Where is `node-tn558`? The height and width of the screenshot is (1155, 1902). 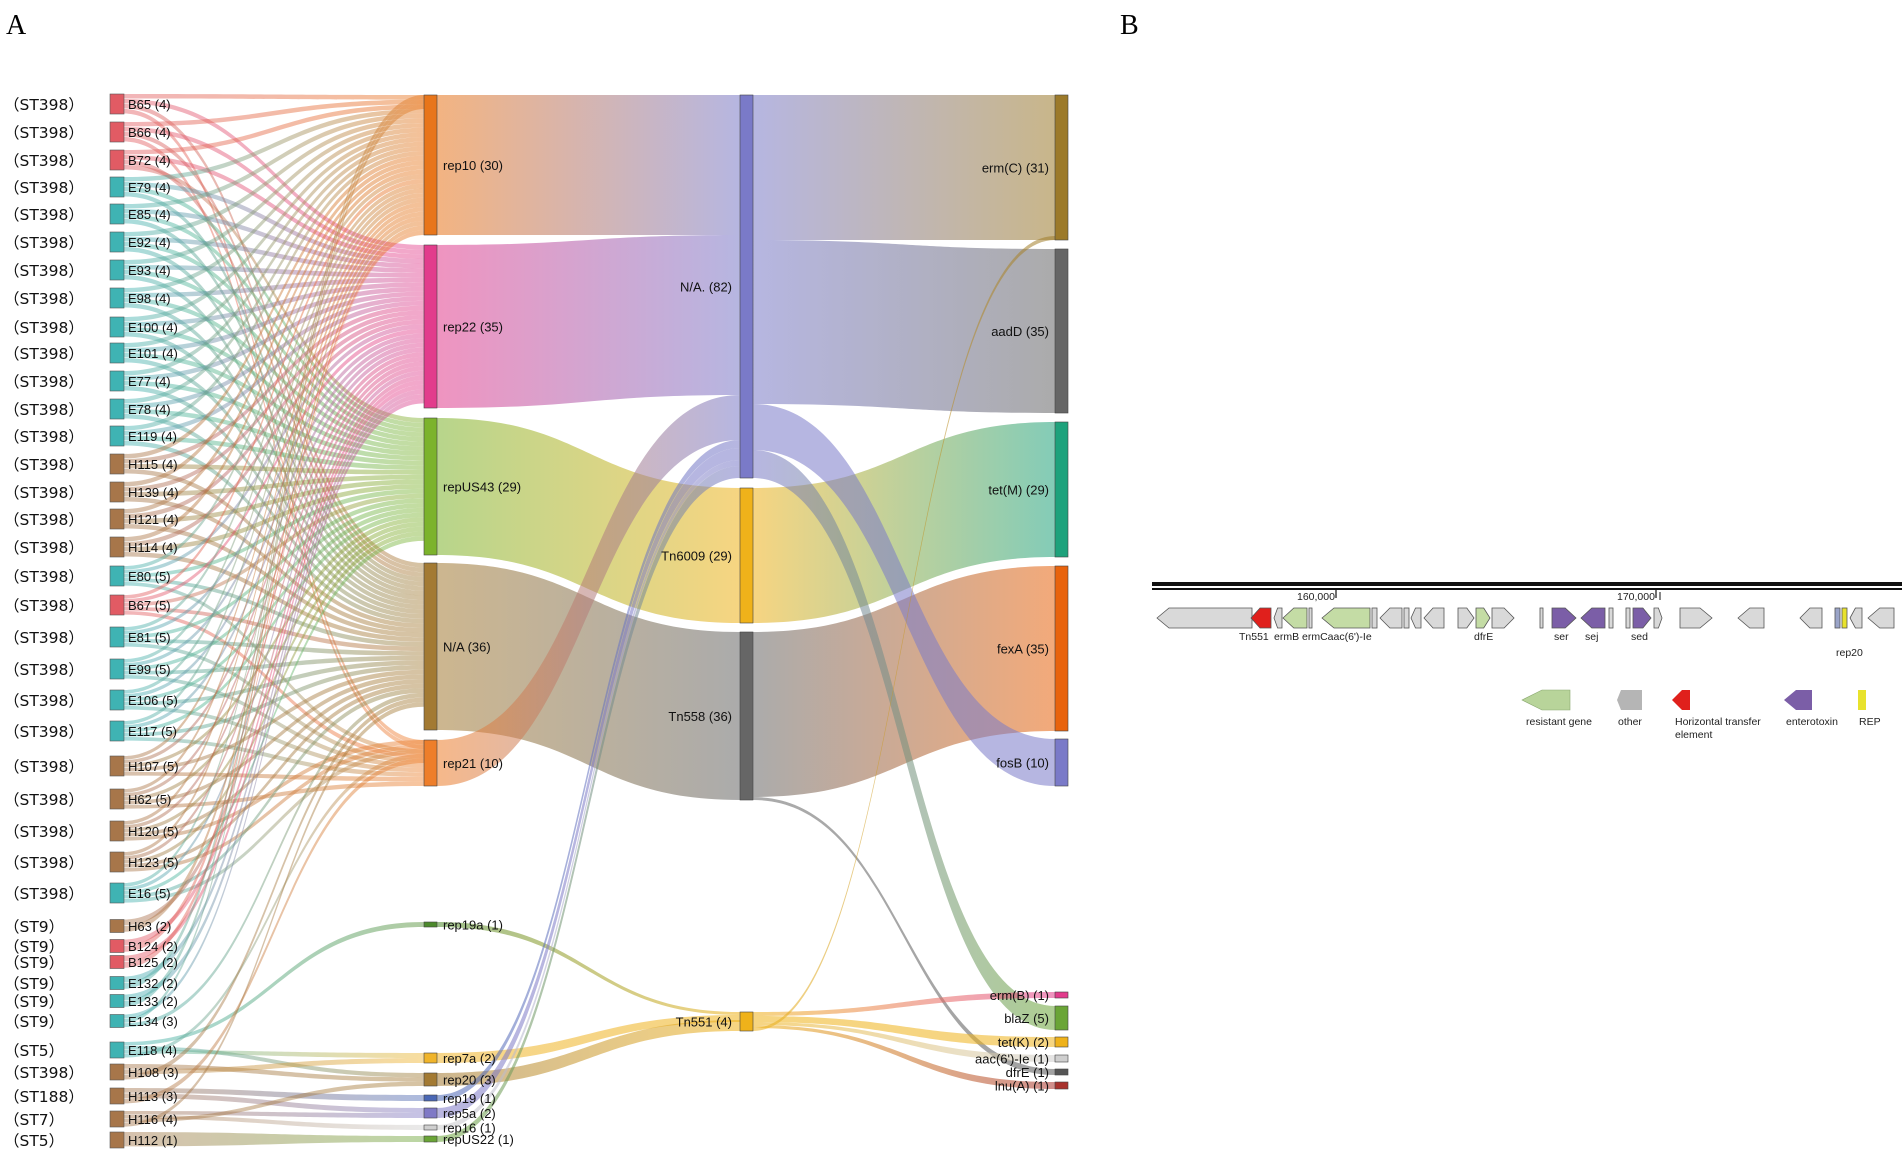
node-tn558 is located at coordinates (746, 716).